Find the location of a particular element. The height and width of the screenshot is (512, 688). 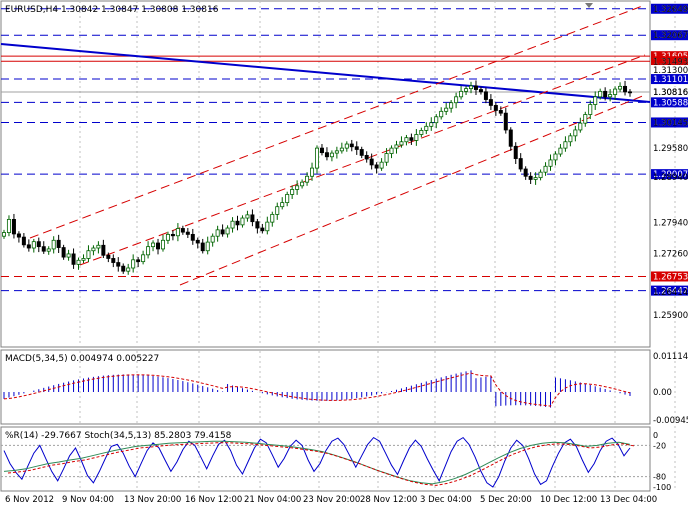

level-label: 1.32649 is located at coordinates (670, 10).